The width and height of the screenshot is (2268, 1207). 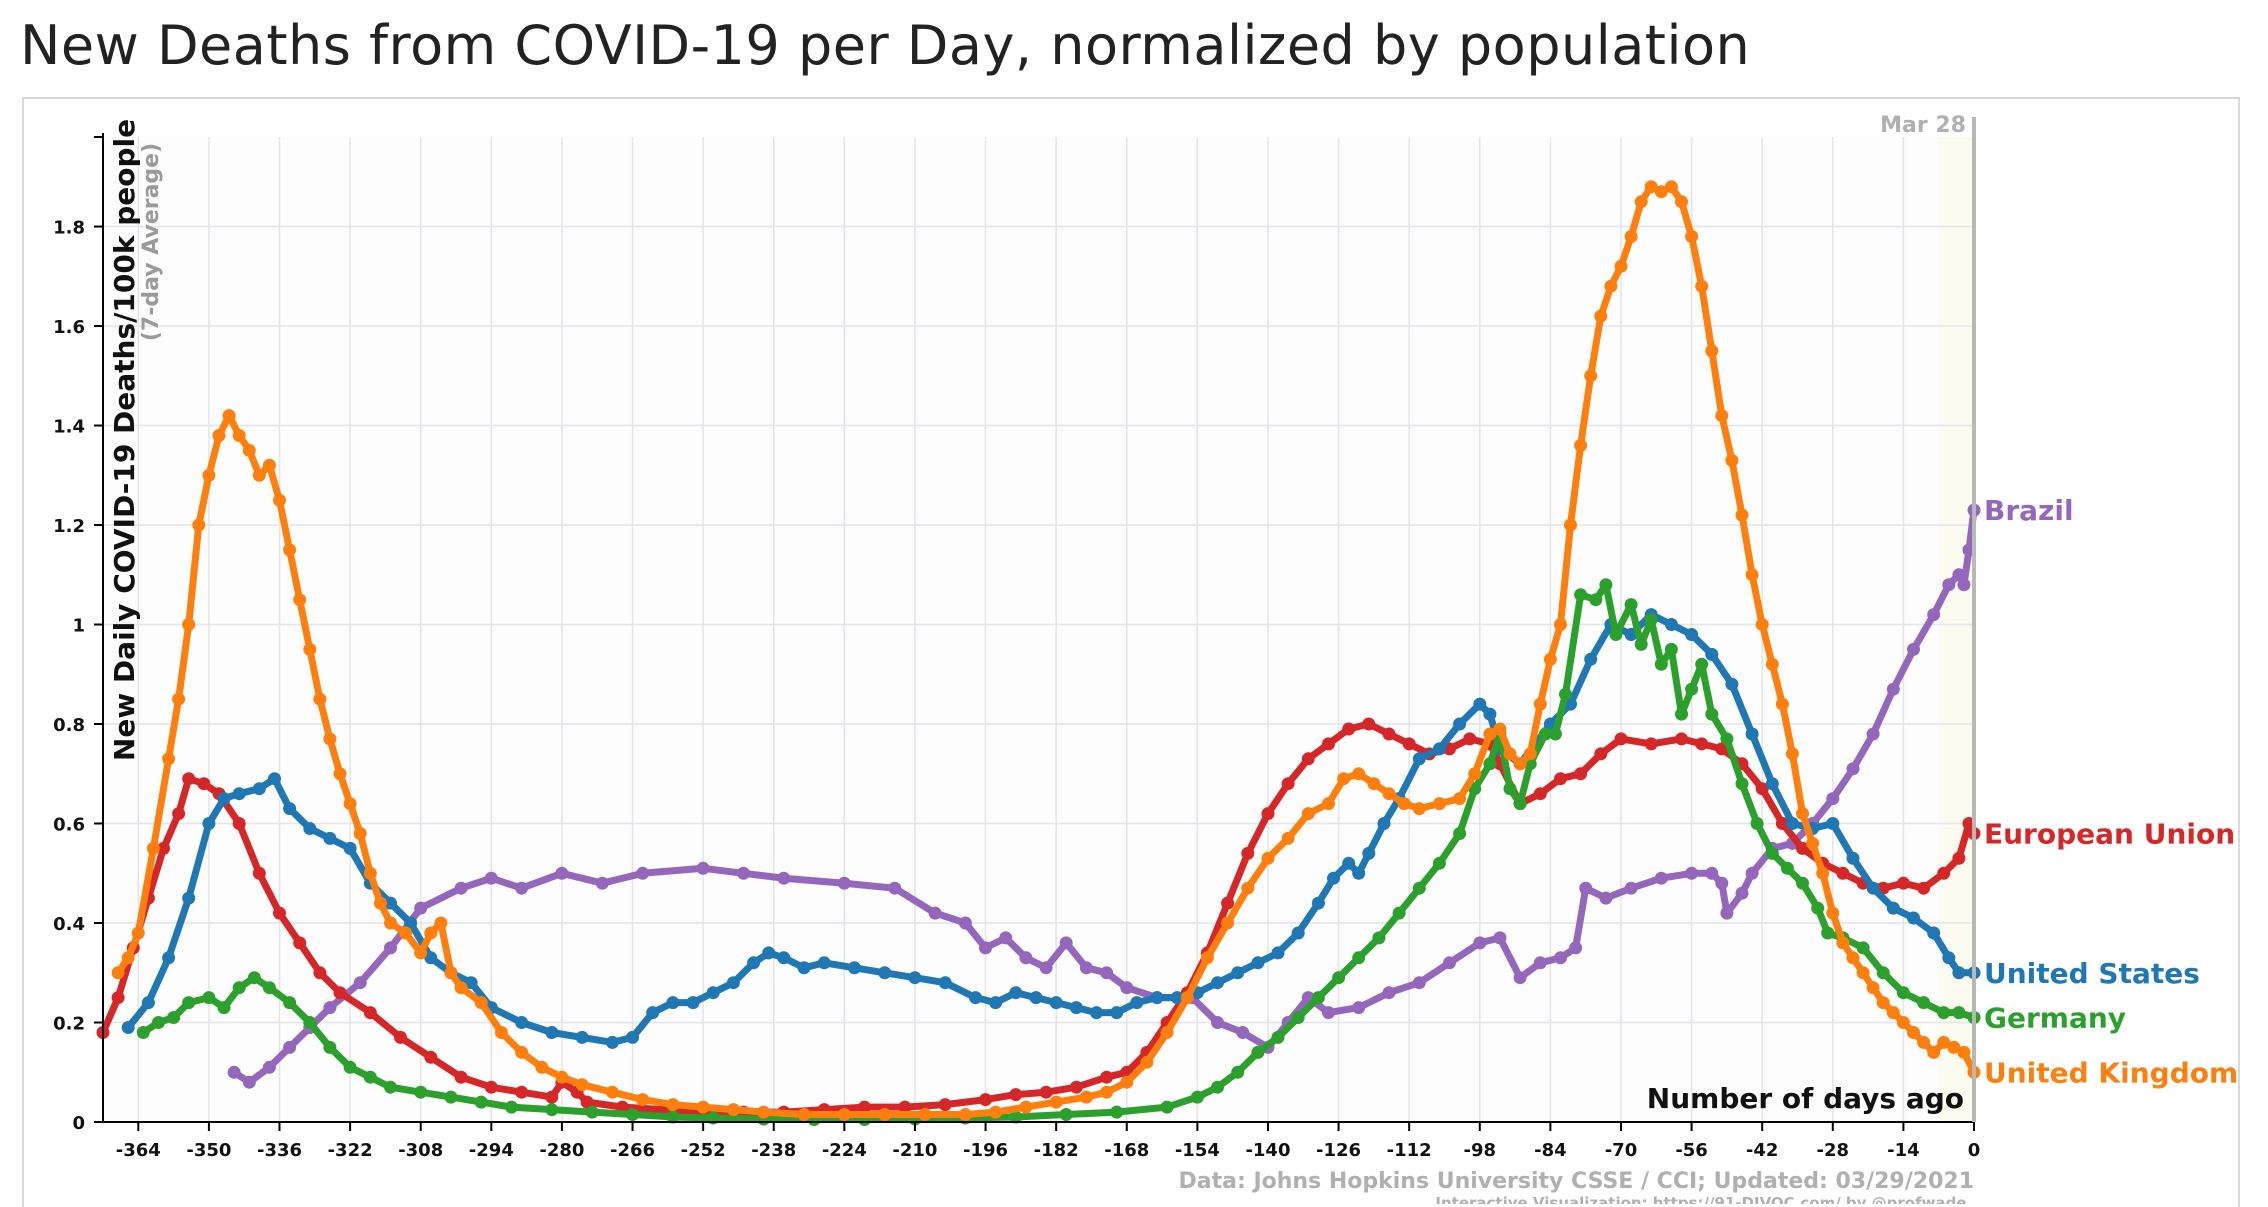 I want to click on x-tick-label: -70, so click(x=1621, y=1150).